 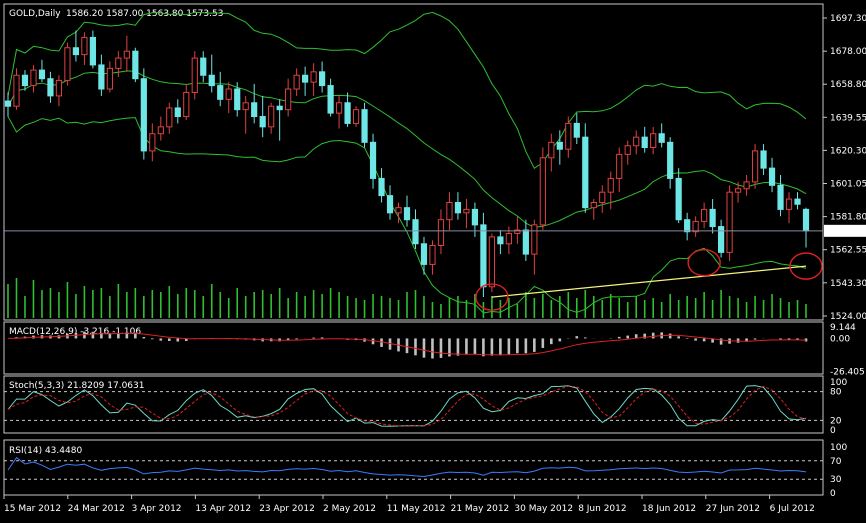 I want to click on x-tick-label: 6 Jul 2012, so click(x=792, y=509).